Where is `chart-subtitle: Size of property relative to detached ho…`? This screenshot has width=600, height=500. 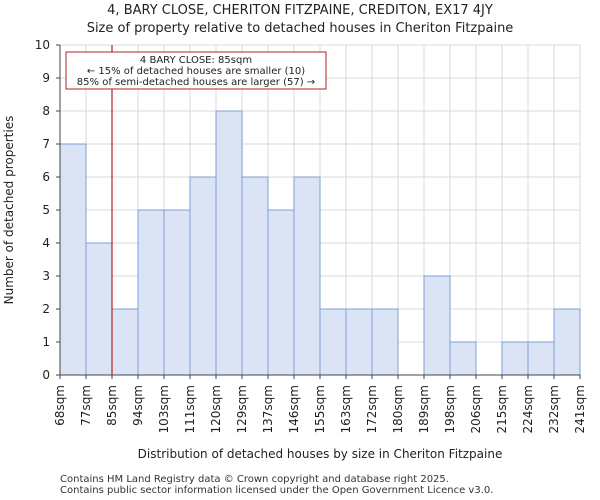 chart-subtitle: Size of property relative to detached ho… is located at coordinates (300, 28).